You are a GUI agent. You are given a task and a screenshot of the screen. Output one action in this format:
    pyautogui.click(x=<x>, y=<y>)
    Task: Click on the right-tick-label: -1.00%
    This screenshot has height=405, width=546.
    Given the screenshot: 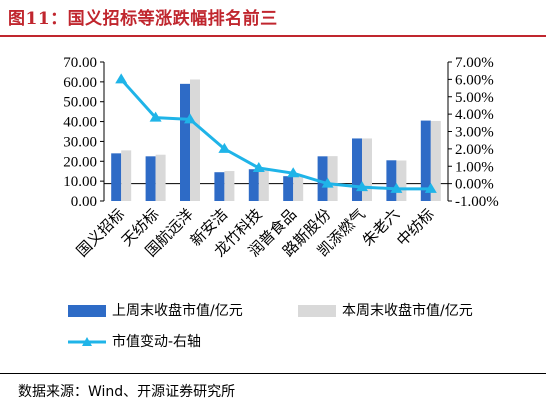 What is the action you would take?
    pyautogui.click(x=477, y=202)
    